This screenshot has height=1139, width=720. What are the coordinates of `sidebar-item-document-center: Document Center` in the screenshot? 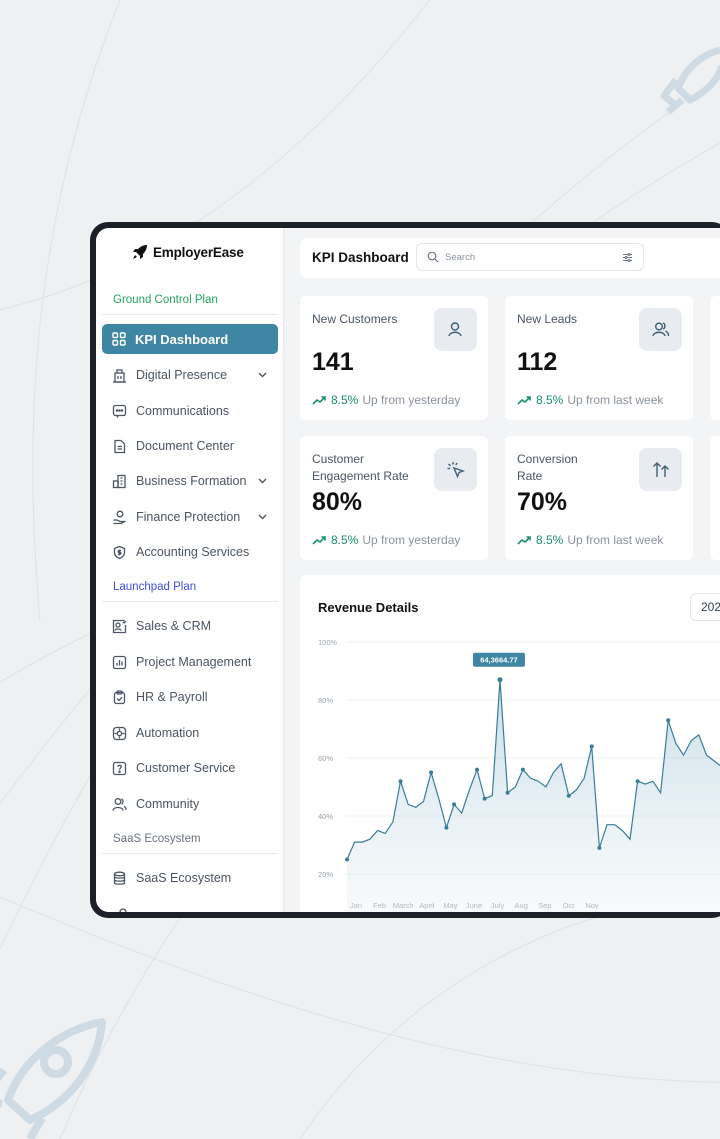 It's located at (190, 446).